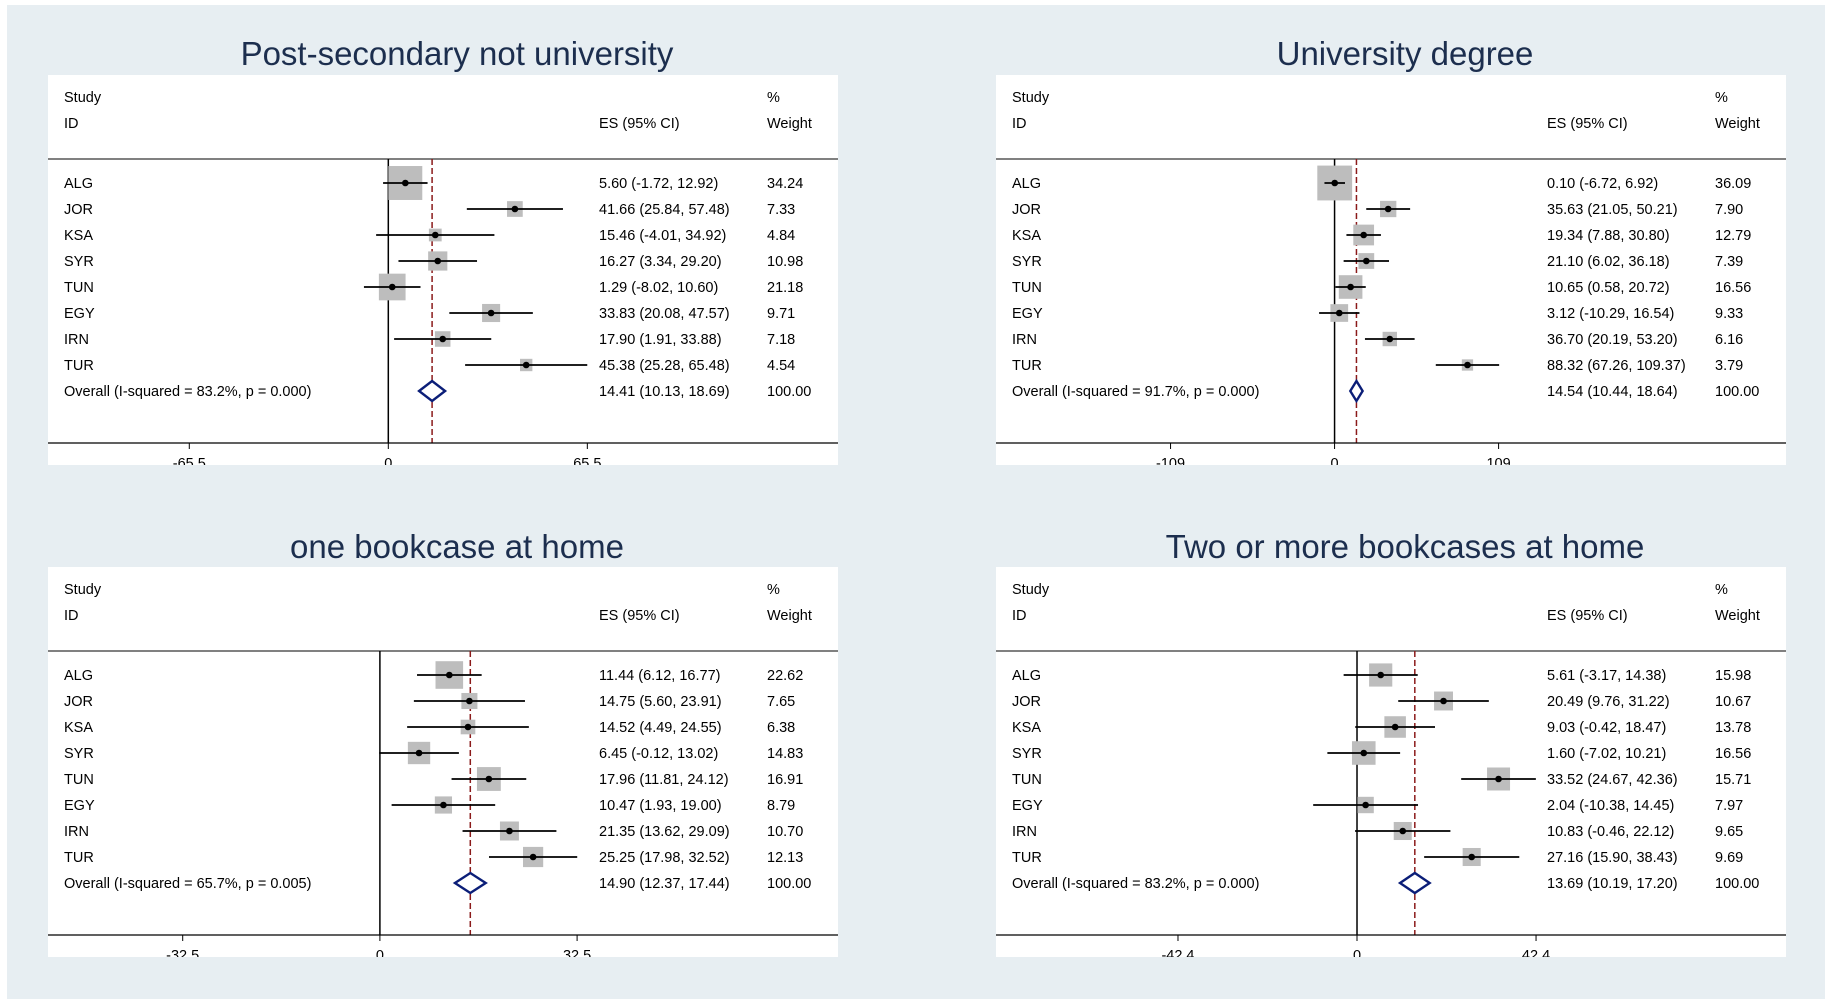  I want to click on es-ci-label-irn: 36.70 (20.19, 53.20), so click(1612, 340).